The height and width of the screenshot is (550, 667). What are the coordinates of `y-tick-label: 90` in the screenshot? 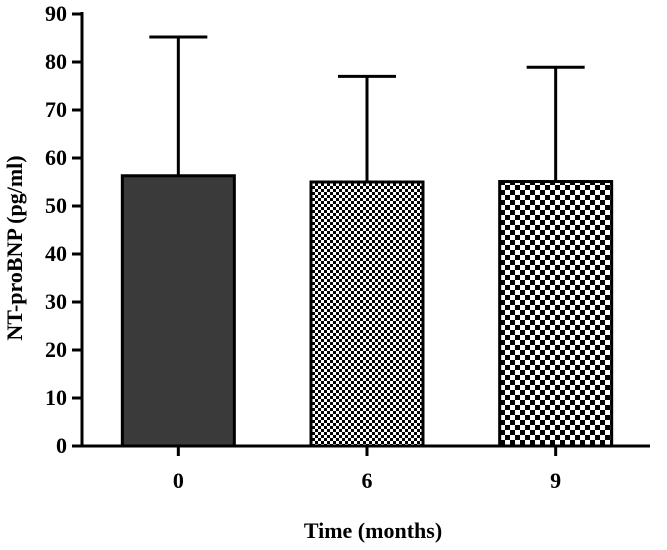 It's located at (56, 13).